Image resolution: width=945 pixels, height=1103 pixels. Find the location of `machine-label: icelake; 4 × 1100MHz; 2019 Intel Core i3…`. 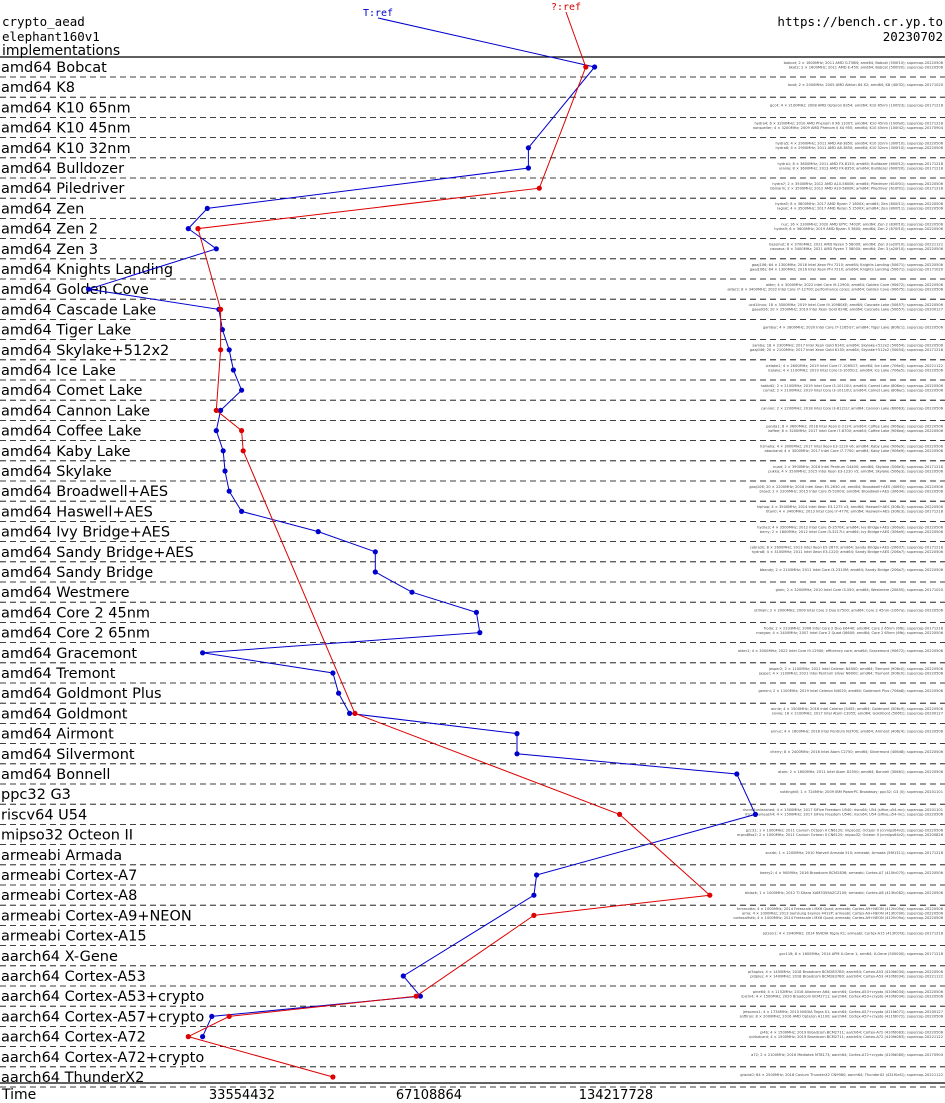

machine-label: icelake; 4 × 1100MHz; 2019 Intel Core i3… is located at coordinates (856, 370).